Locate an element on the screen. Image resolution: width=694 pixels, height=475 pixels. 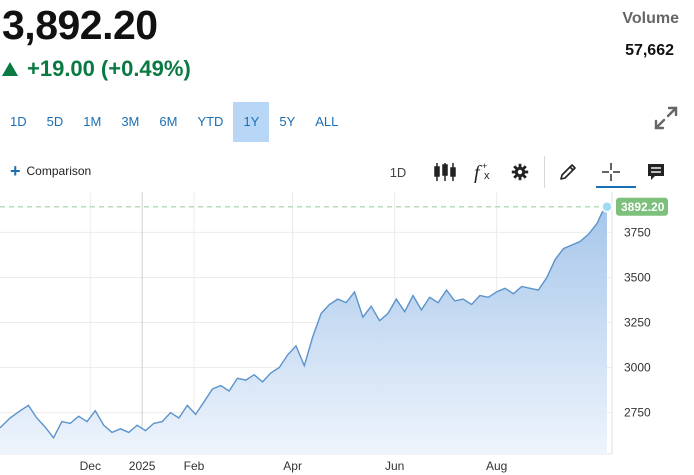
chart-toolbar: + Comparison 1D f x + is located at coordinates (347, 172).